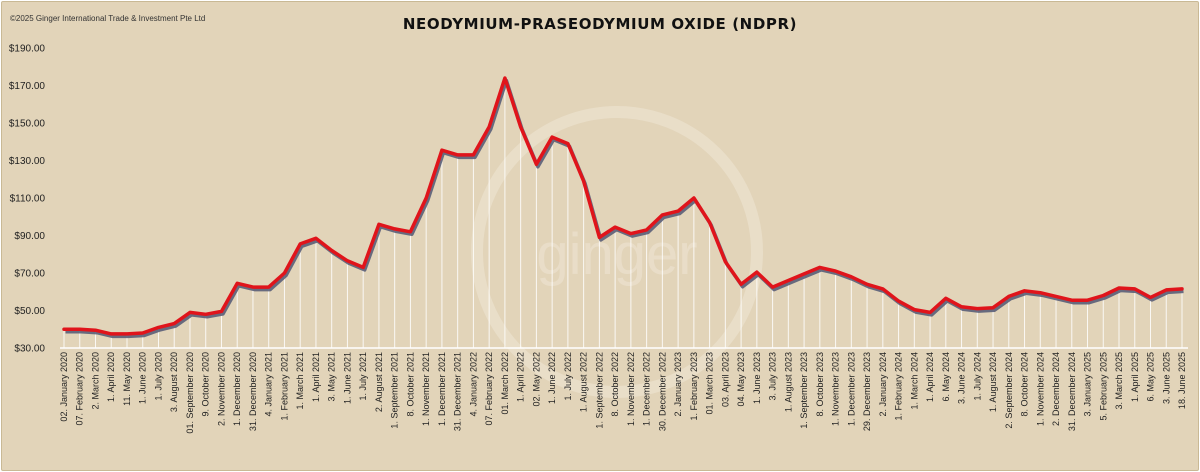 The image size is (1200, 472). What do you see at coordinates (662, 391) in the screenshot?
I see `x-tick-label: 30. December 2022` at bounding box center [662, 391].